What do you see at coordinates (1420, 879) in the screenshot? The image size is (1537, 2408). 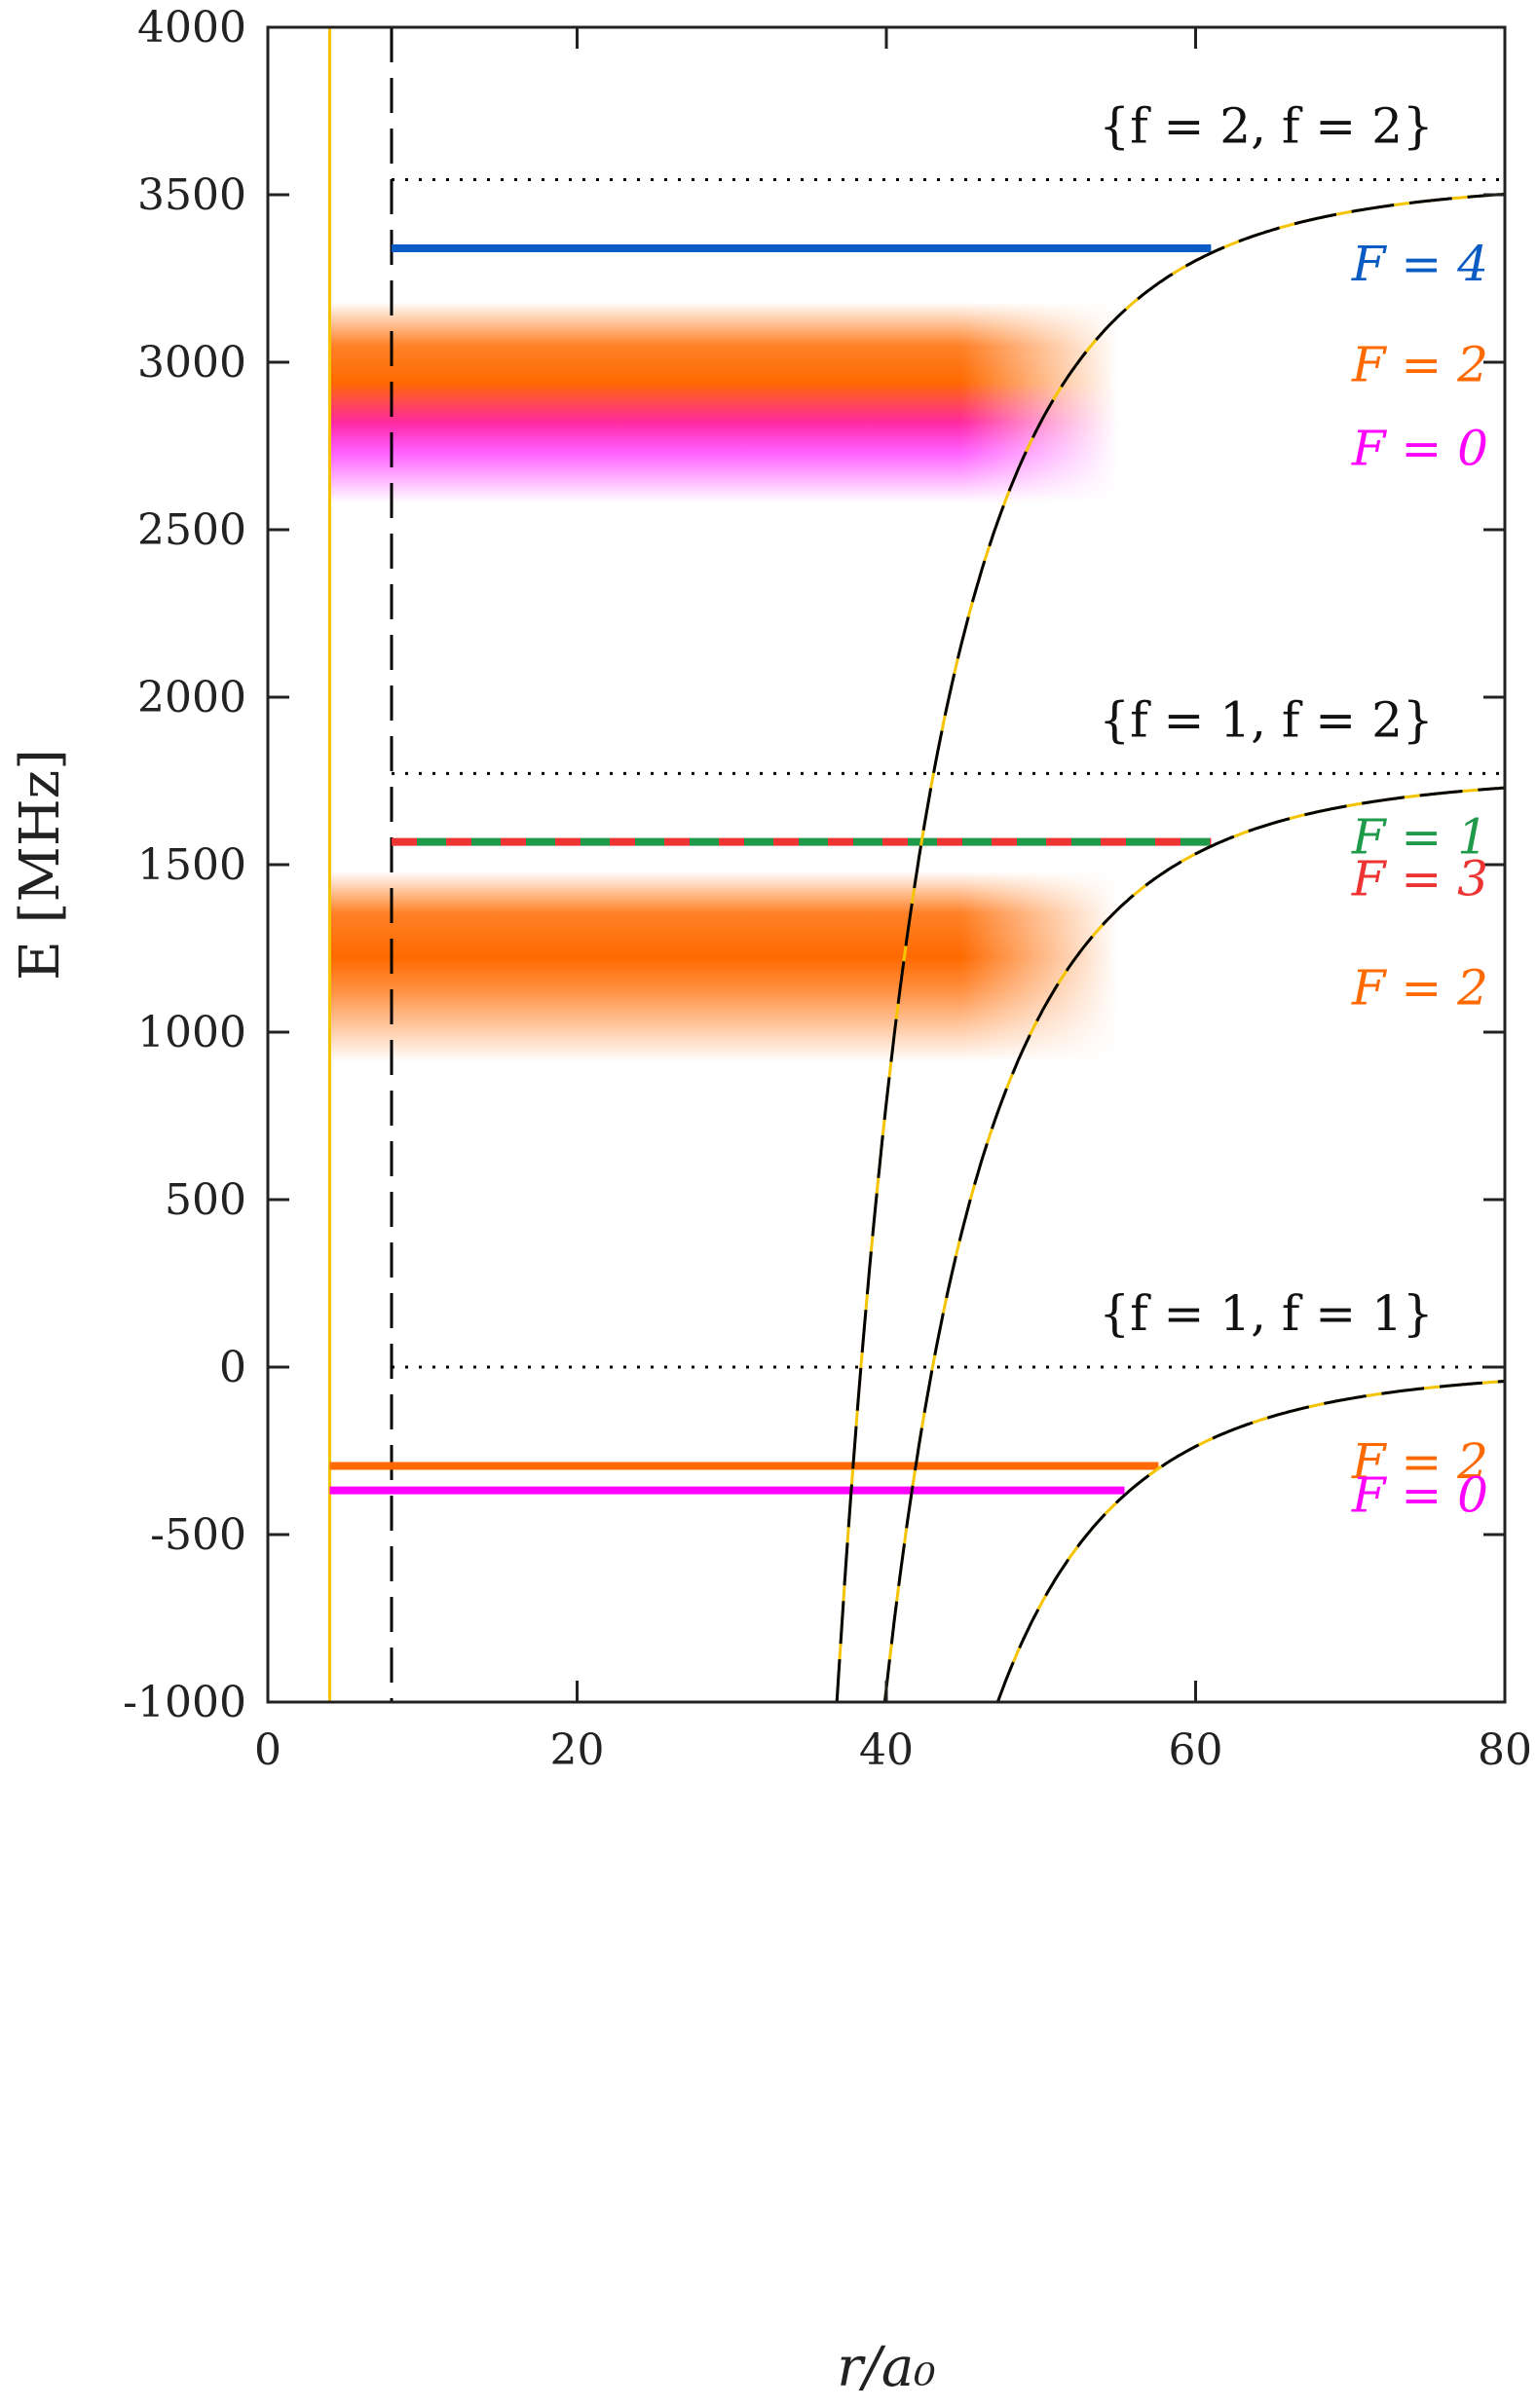 I see `annotation-4: F = 3` at bounding box center [1420, 879].